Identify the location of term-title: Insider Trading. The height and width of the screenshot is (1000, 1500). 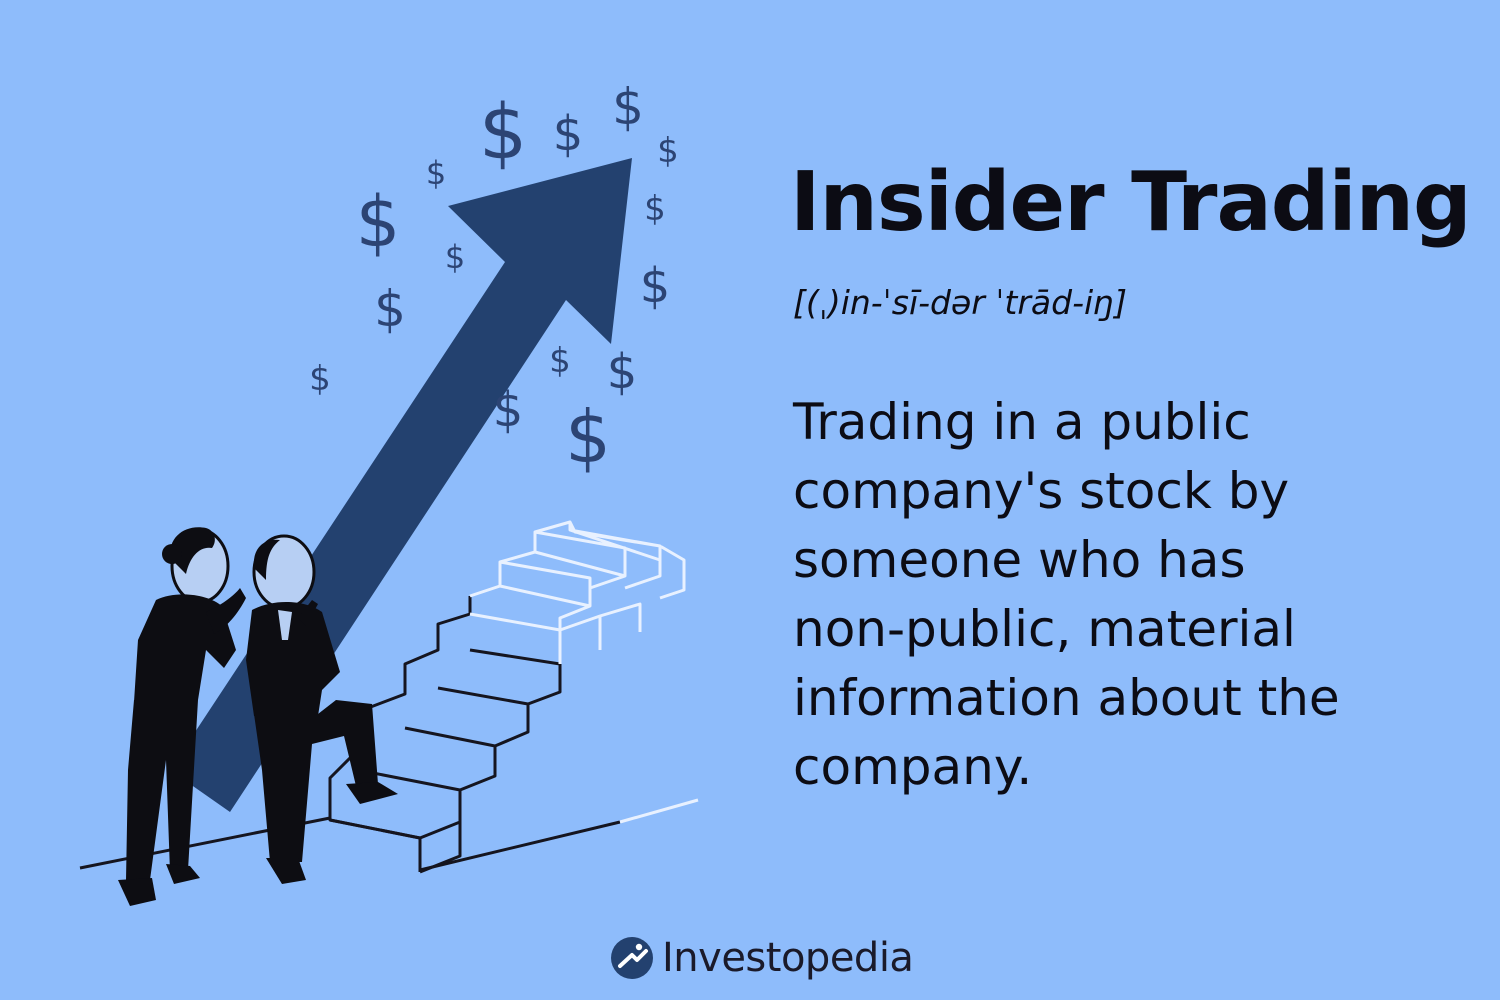
(1131, 202).